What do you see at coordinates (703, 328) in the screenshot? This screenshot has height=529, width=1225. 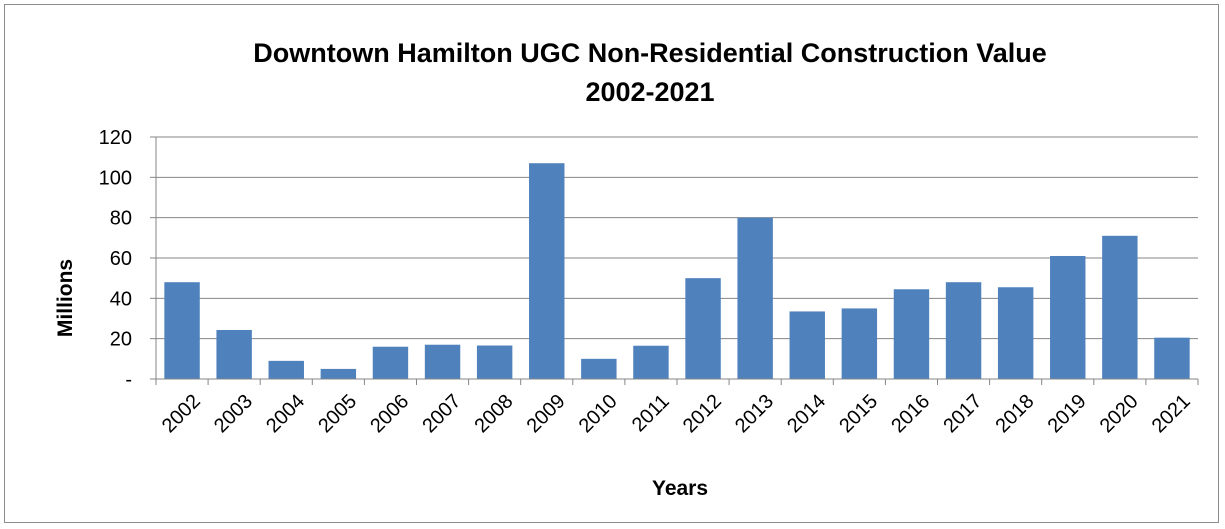 I see `bar-2012` at bounding box center [703, 328].